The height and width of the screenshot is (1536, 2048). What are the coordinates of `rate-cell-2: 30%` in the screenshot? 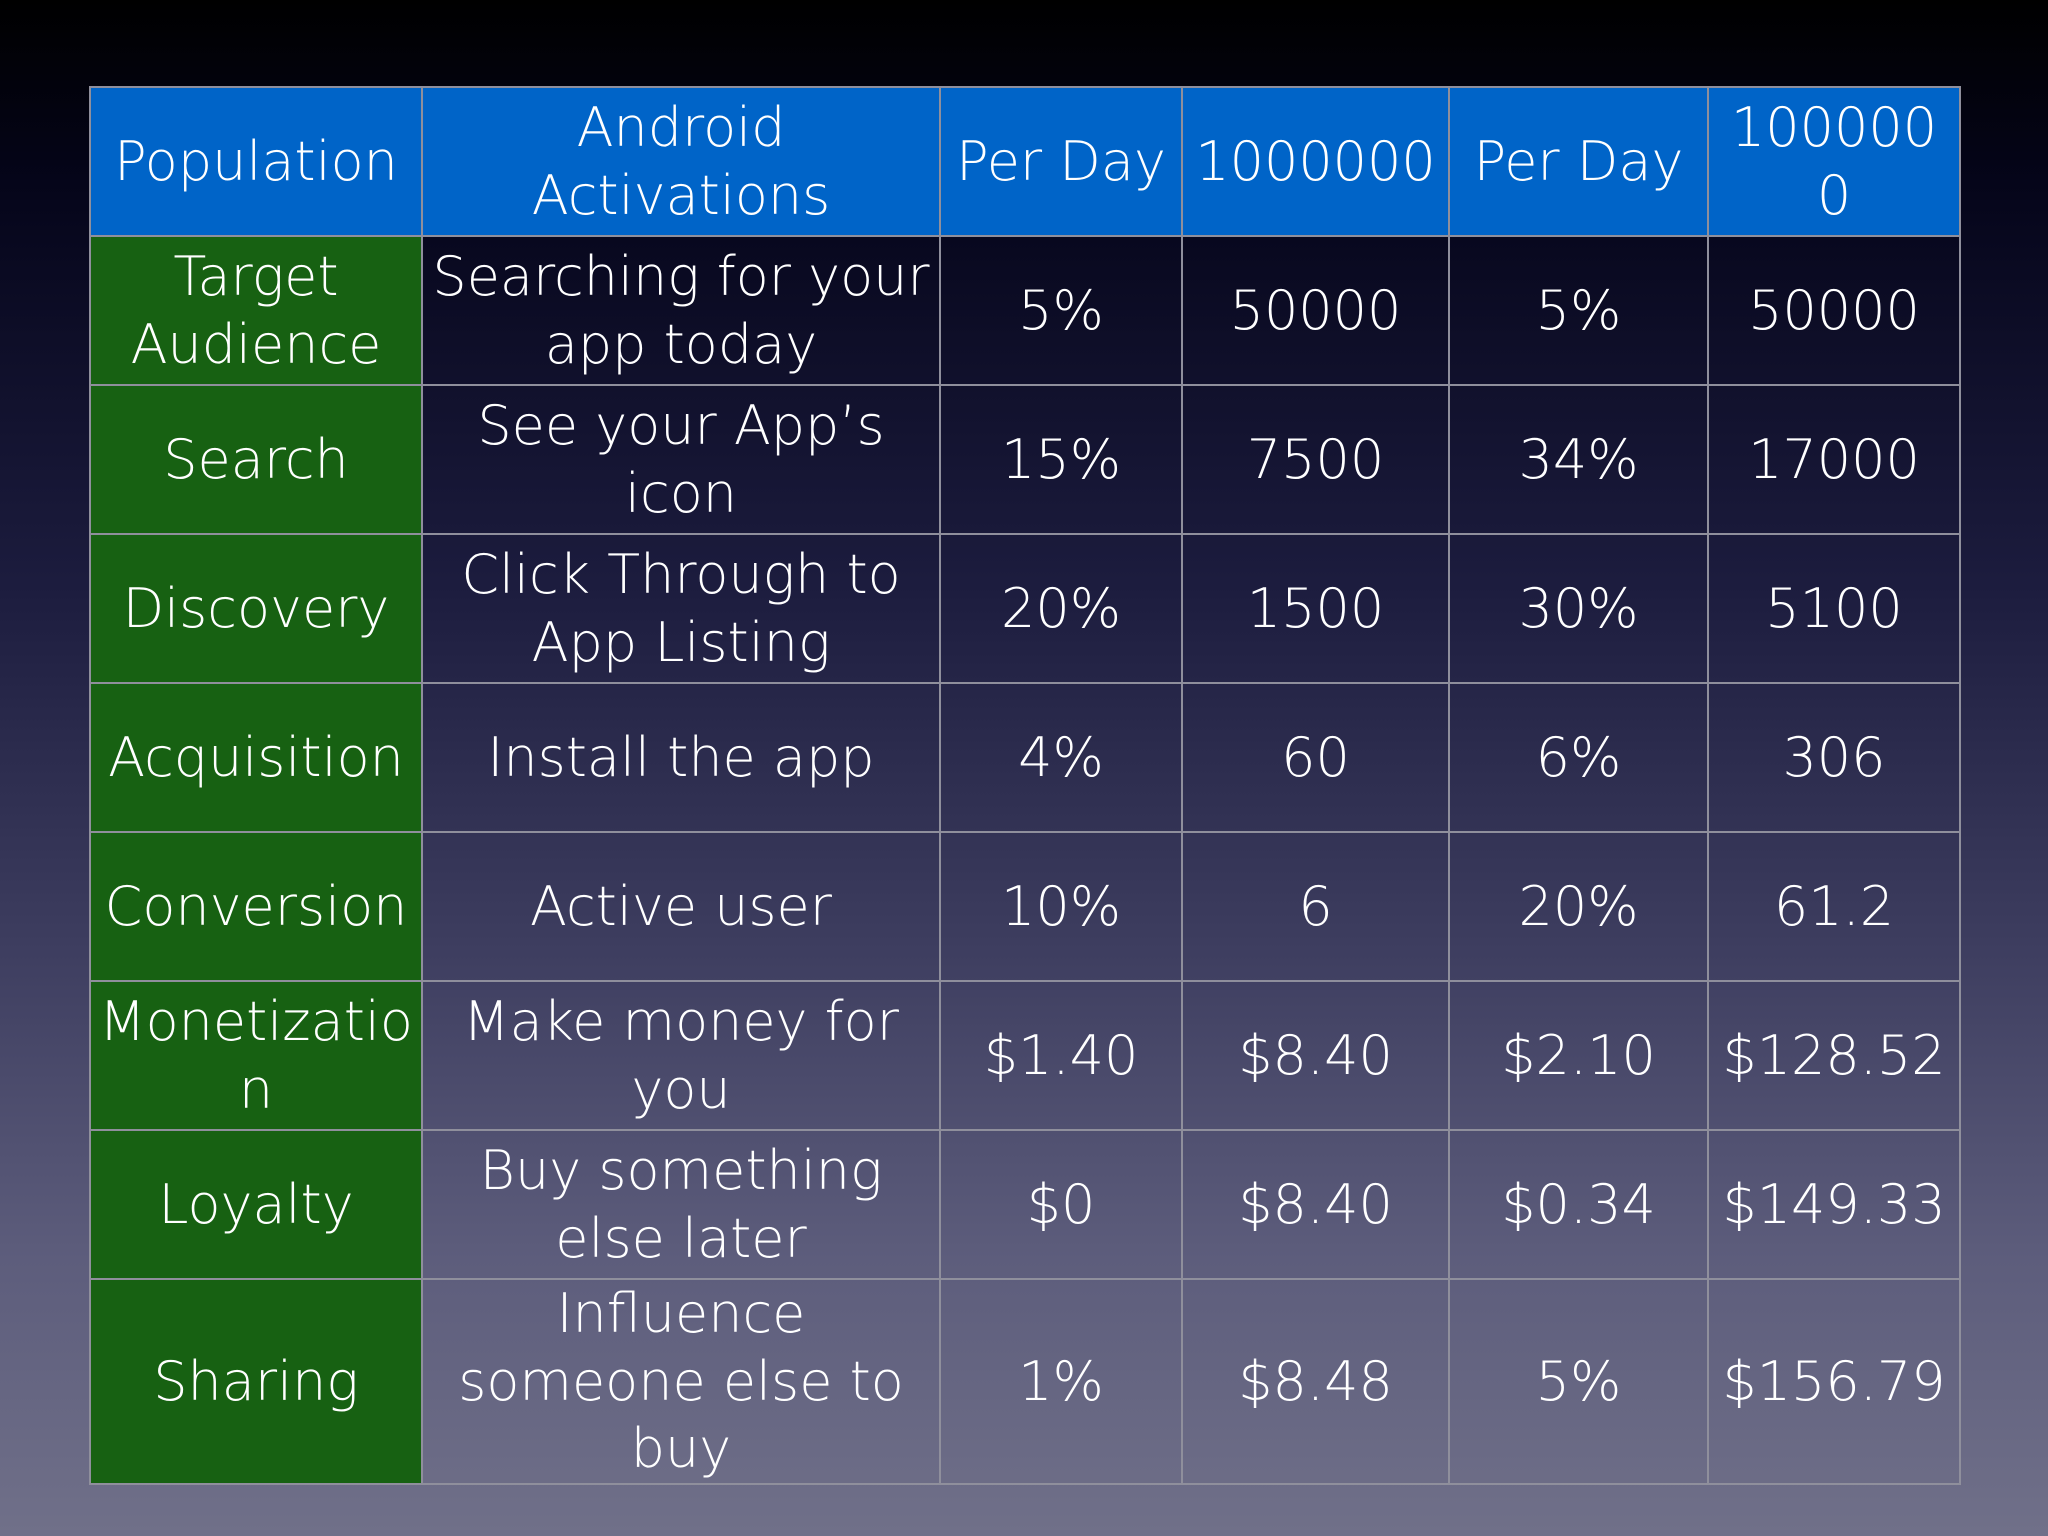 It's located at (1578, 608).